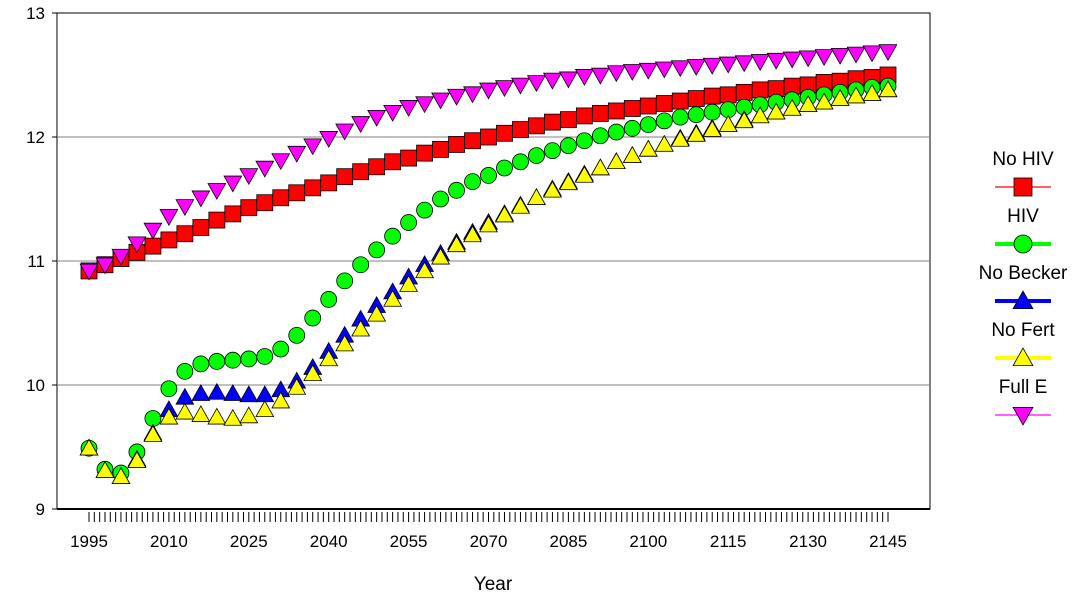 The width and height of the screenshot is (1091, 599). What do you see at coordinates (648, 541) in the screenshot?
I see `x-tick-label: 2100` at bounding box center [648, 541].